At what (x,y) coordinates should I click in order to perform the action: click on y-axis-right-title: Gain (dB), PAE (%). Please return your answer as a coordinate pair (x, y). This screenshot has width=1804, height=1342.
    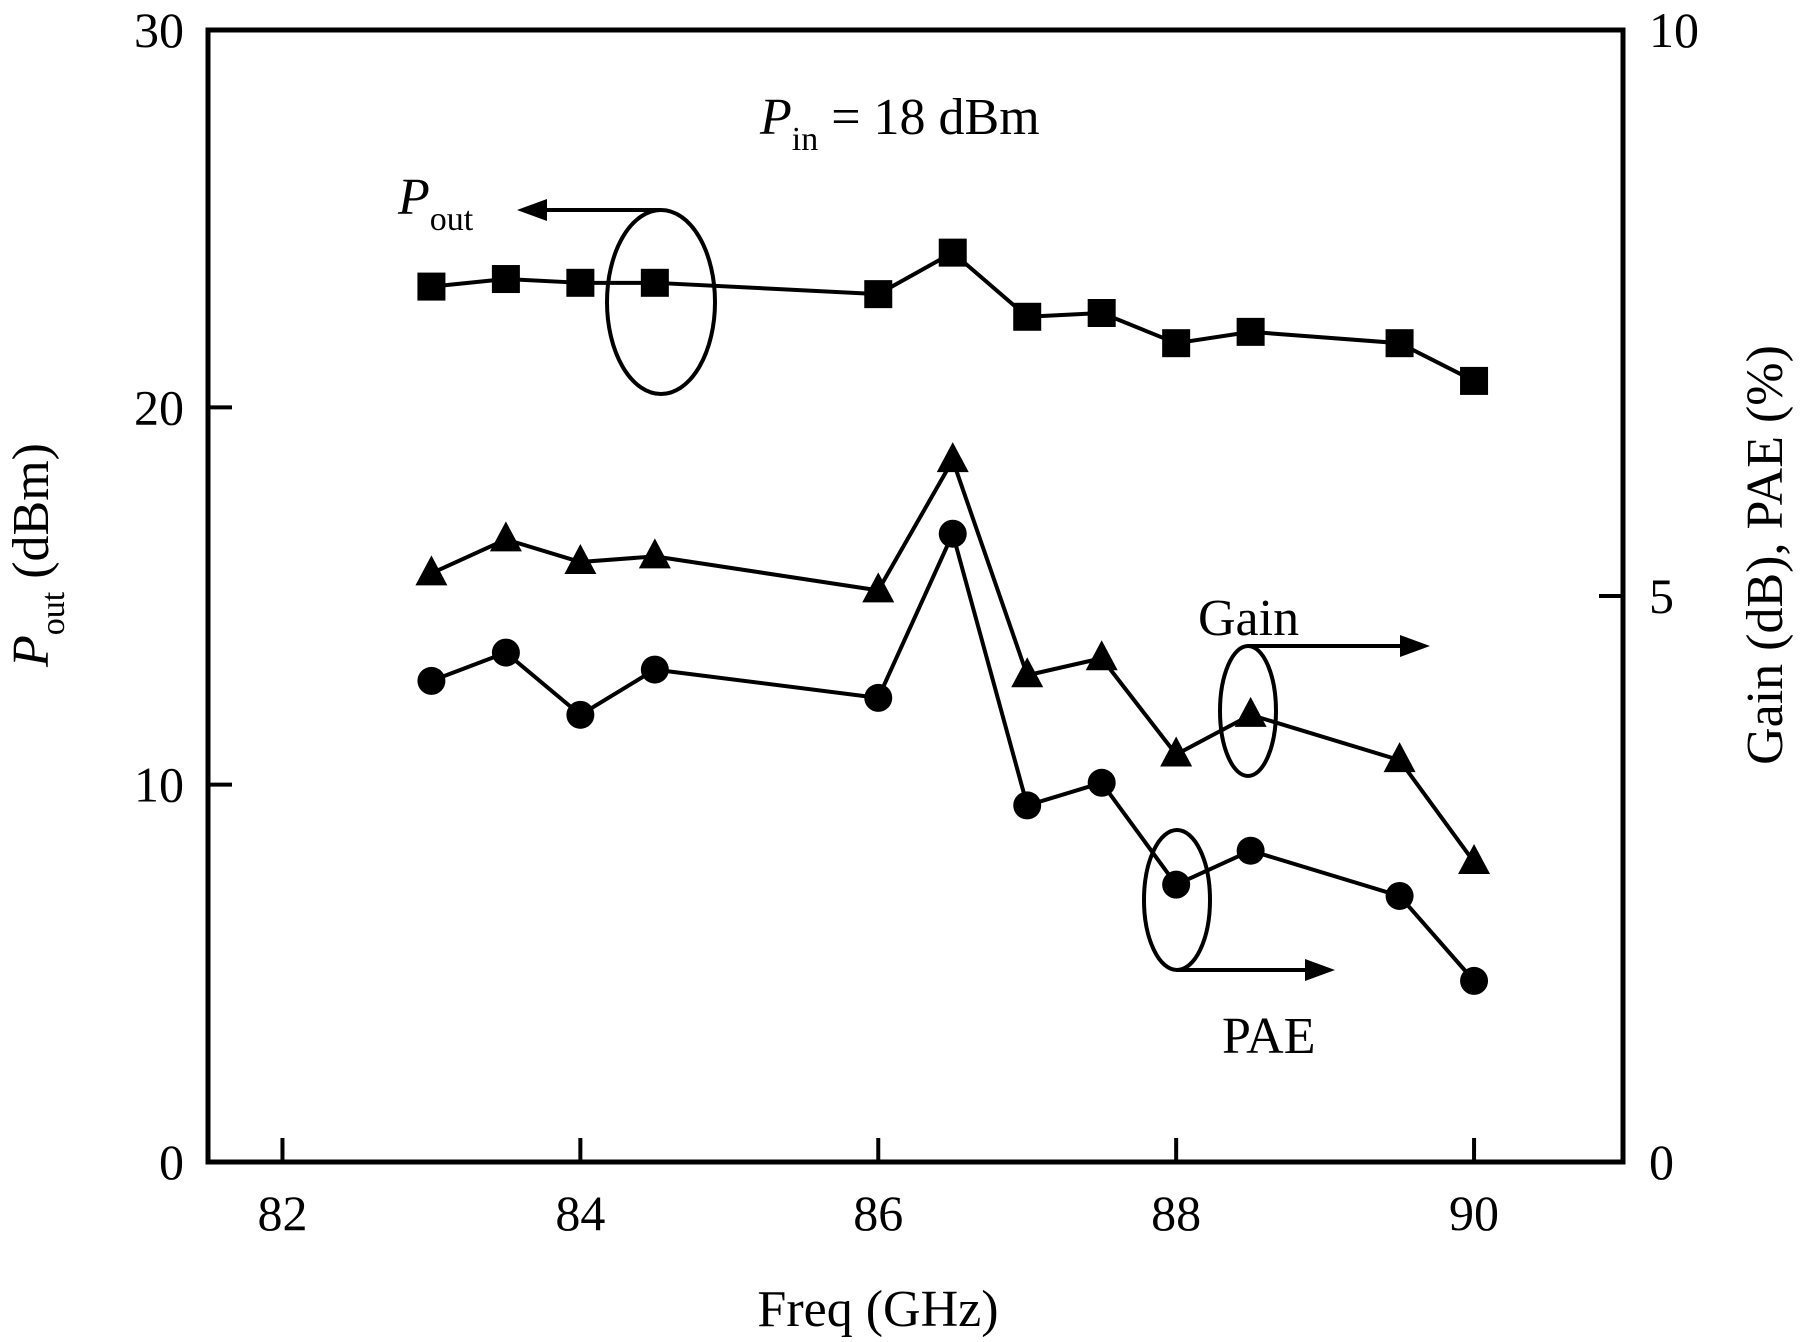
    Looking at the image, I should click on (1765, 555).